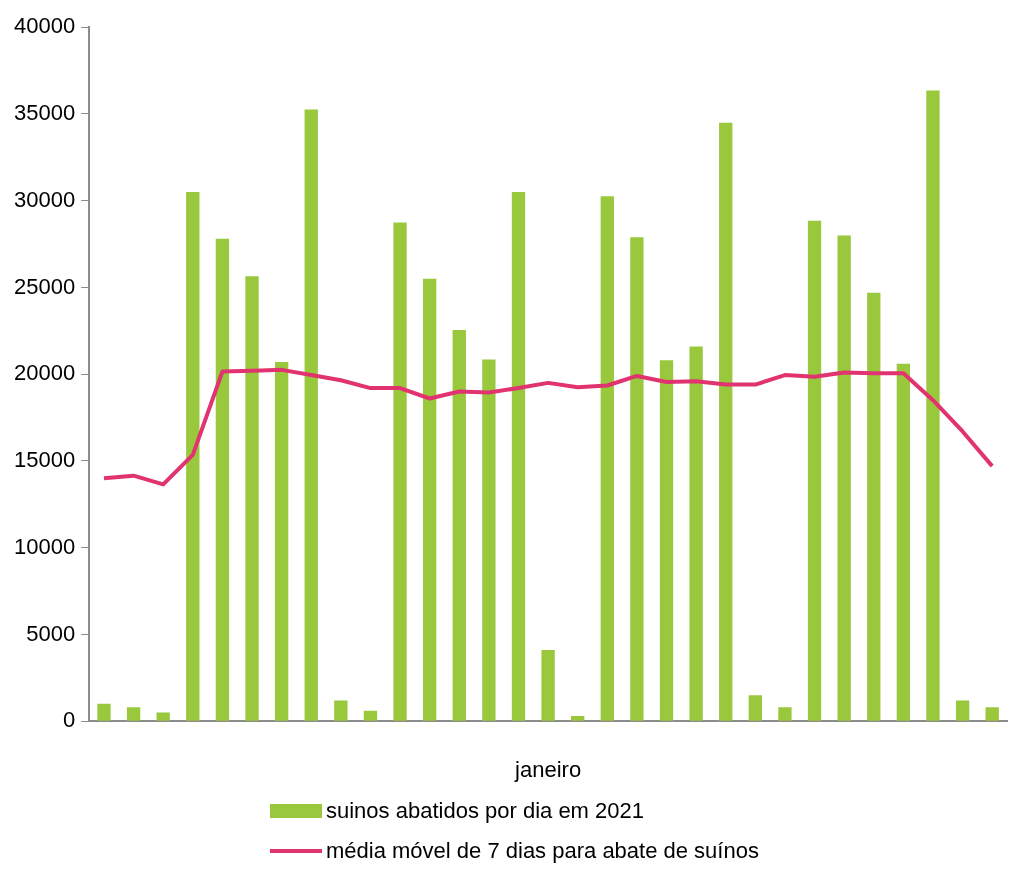 The height and width of the screenshot is (894, 1029). I want to click on legend-label: média móvel de 7 dias para abate de suínos, so click(542, 851).